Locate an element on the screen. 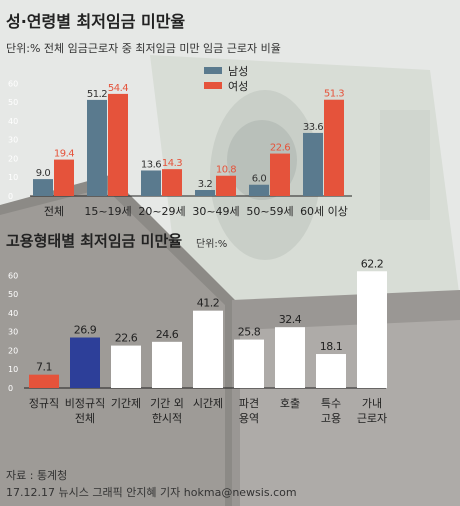  chart1-value-female-5: 51.3 is located at coordinates (334, 94).